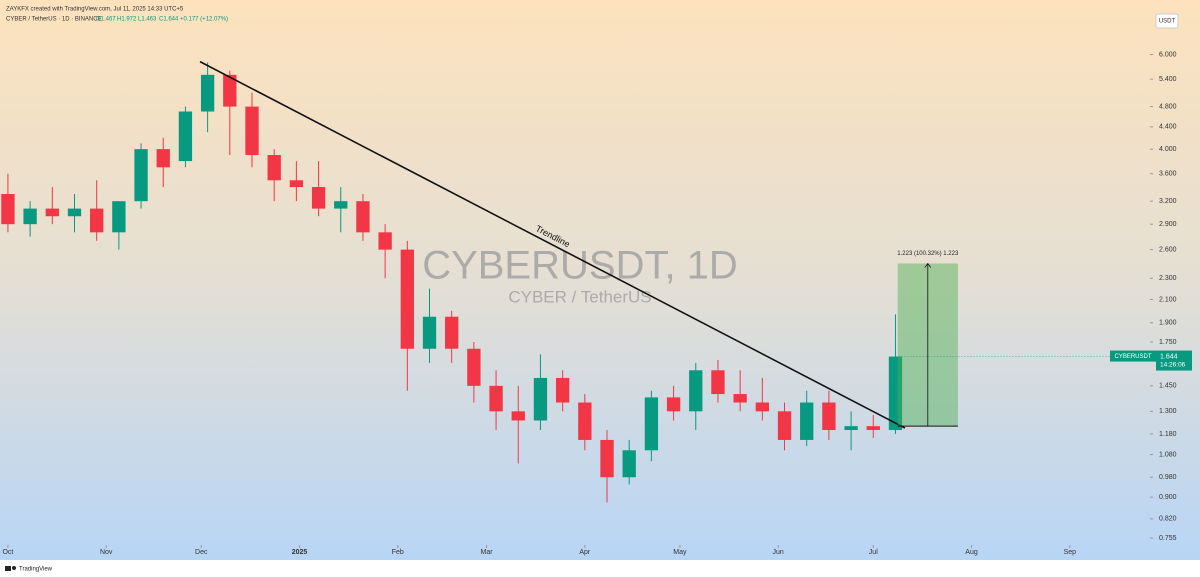 The image size is (1200, 577). What do you see at coordinates (1168, 519) in the screenshot?
I see `y-tick-label: 0.820` at bounding box center [1168, 519].